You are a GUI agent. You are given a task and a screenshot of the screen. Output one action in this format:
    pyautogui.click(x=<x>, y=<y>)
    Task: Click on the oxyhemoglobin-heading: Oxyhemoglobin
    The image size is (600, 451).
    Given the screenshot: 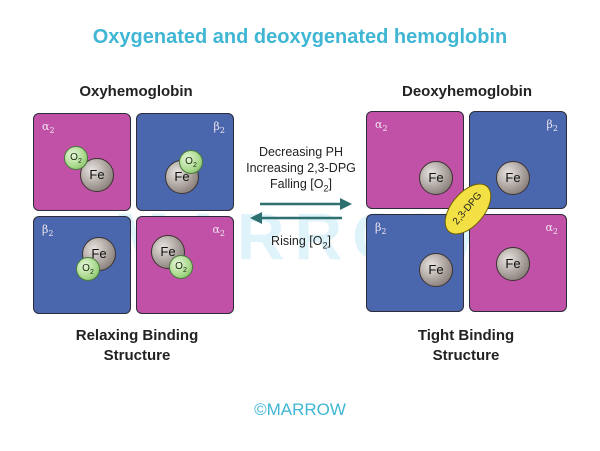 What is the action you would take?
    pyautogui.click(x=136, y=91)
    